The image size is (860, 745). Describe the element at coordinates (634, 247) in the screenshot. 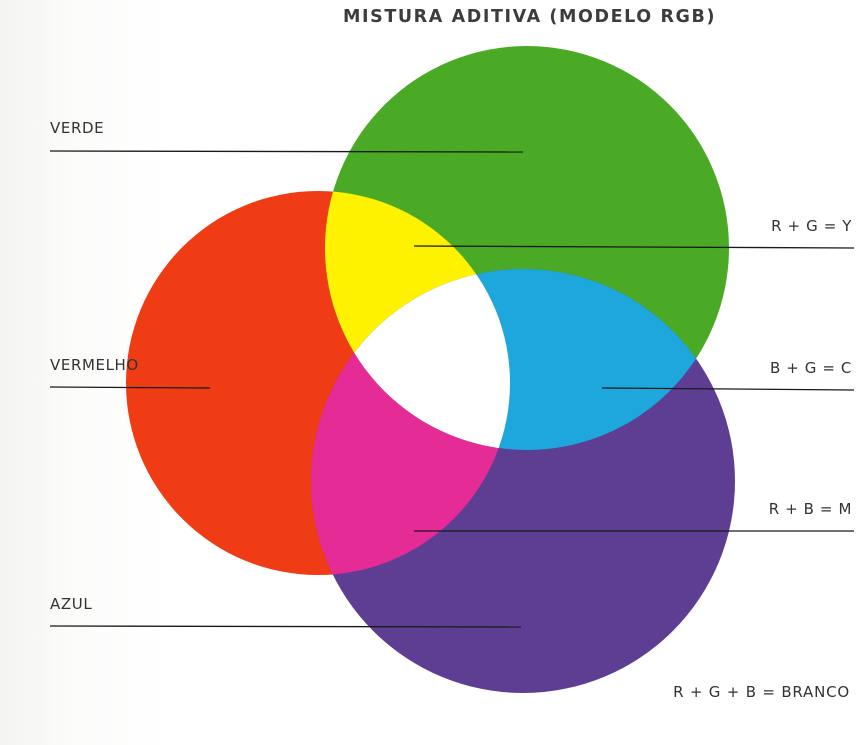

I see `leader-line-yellow` at that location.